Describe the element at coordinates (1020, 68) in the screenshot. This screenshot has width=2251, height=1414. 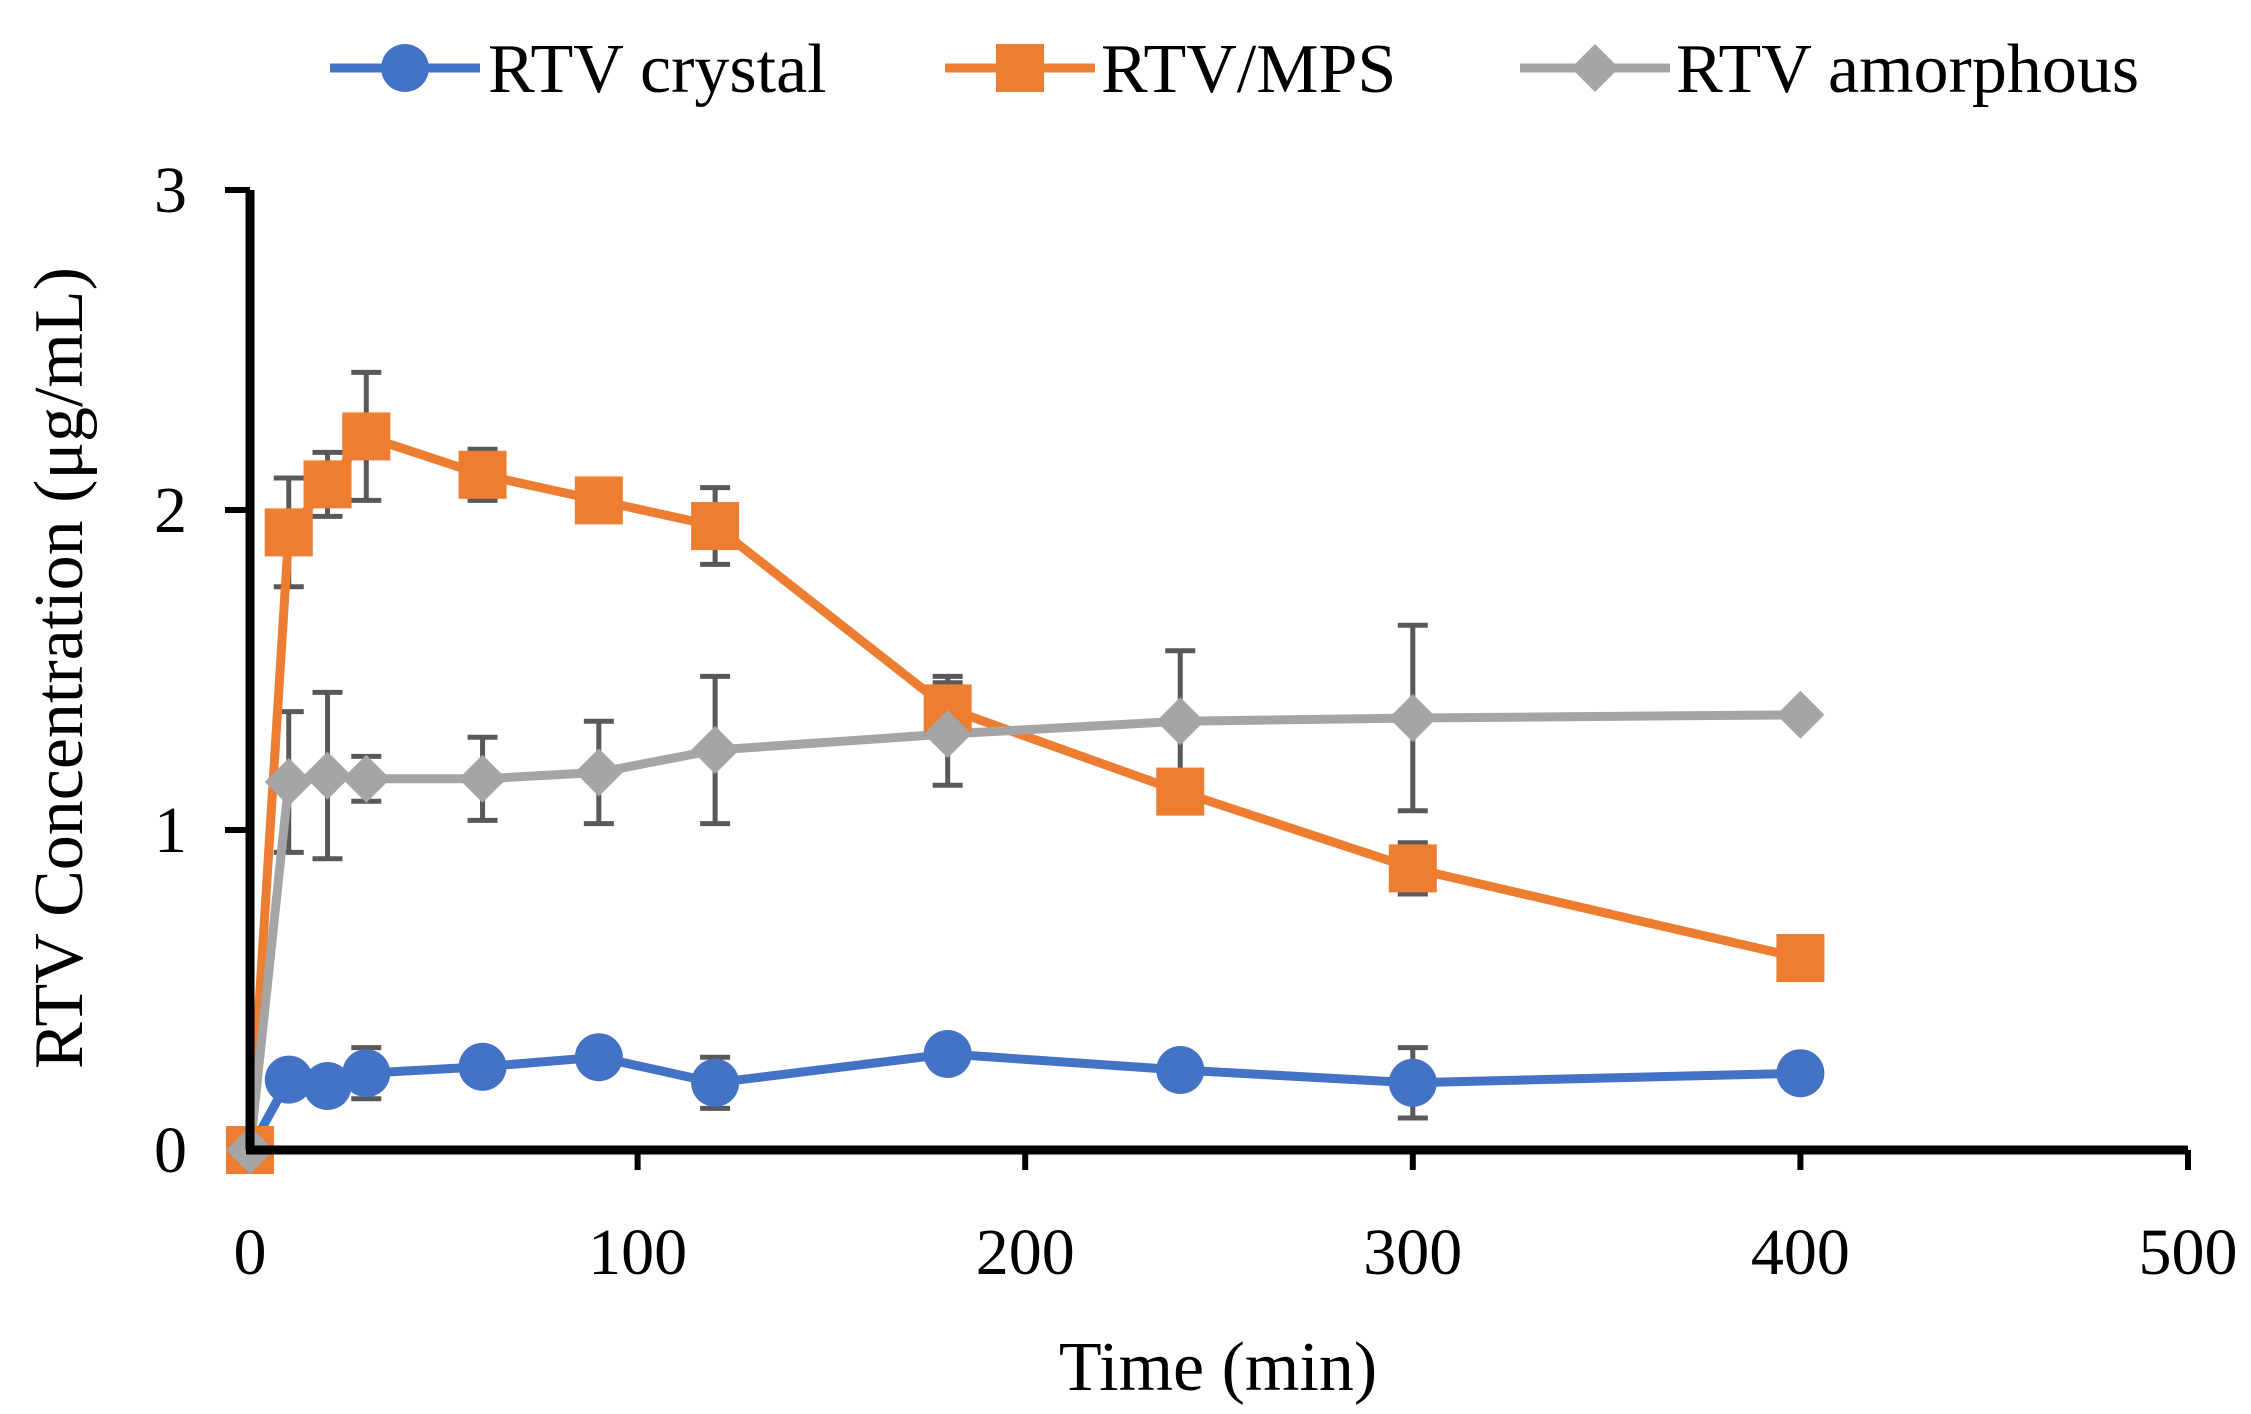
I see `legend-square-marker` at that location.